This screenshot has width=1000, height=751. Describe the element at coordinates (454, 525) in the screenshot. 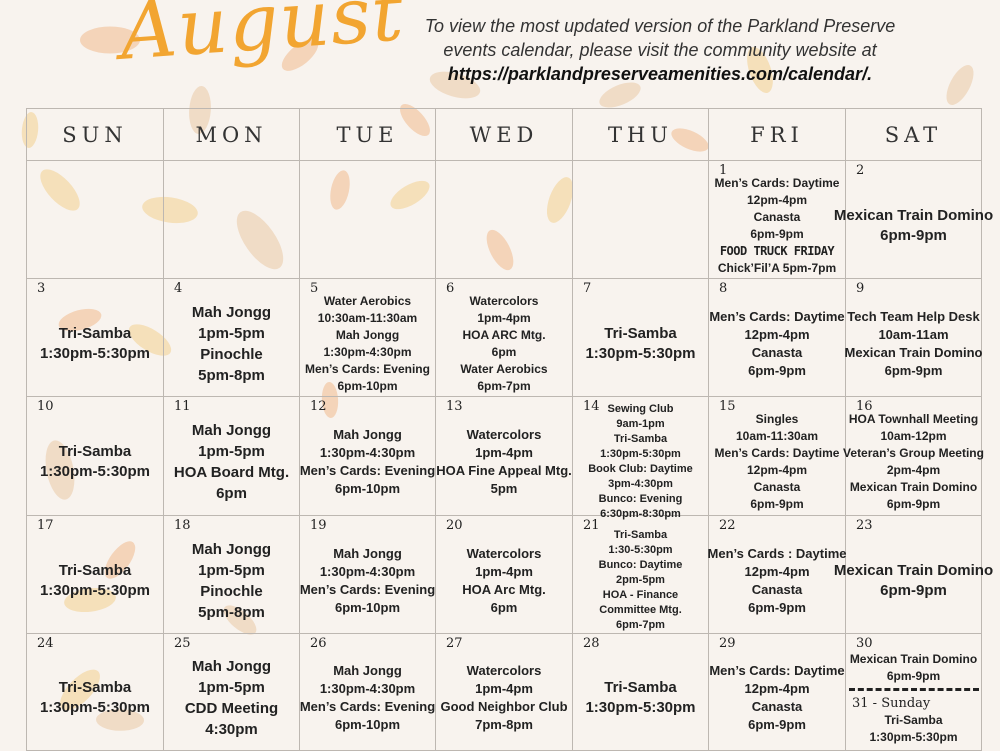

I see `day-number: 20` at that location.